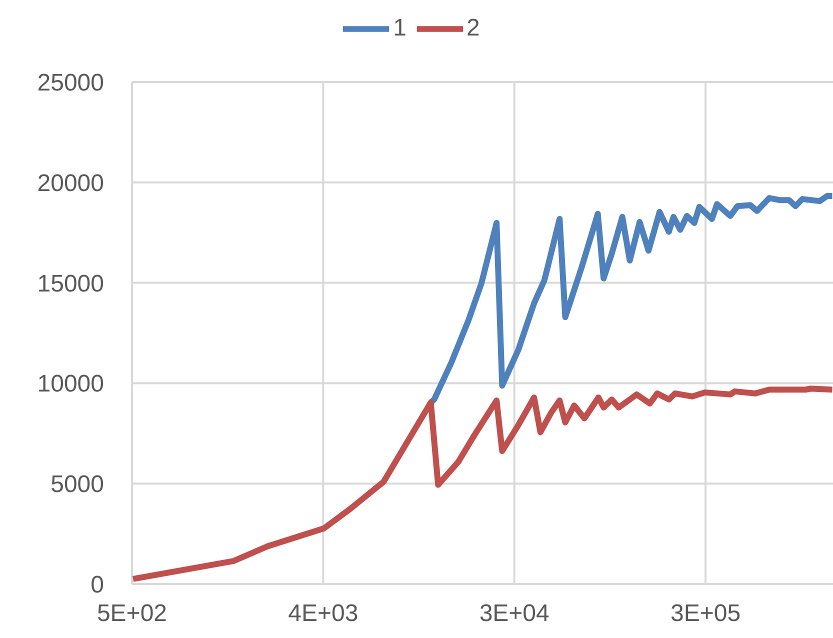 This screenshot has width=833, height=638. What do you see at coordinates (514, 614) in the screenshot?
I see `x-tick-label: 3E+04` at bounding box center [514, 614].